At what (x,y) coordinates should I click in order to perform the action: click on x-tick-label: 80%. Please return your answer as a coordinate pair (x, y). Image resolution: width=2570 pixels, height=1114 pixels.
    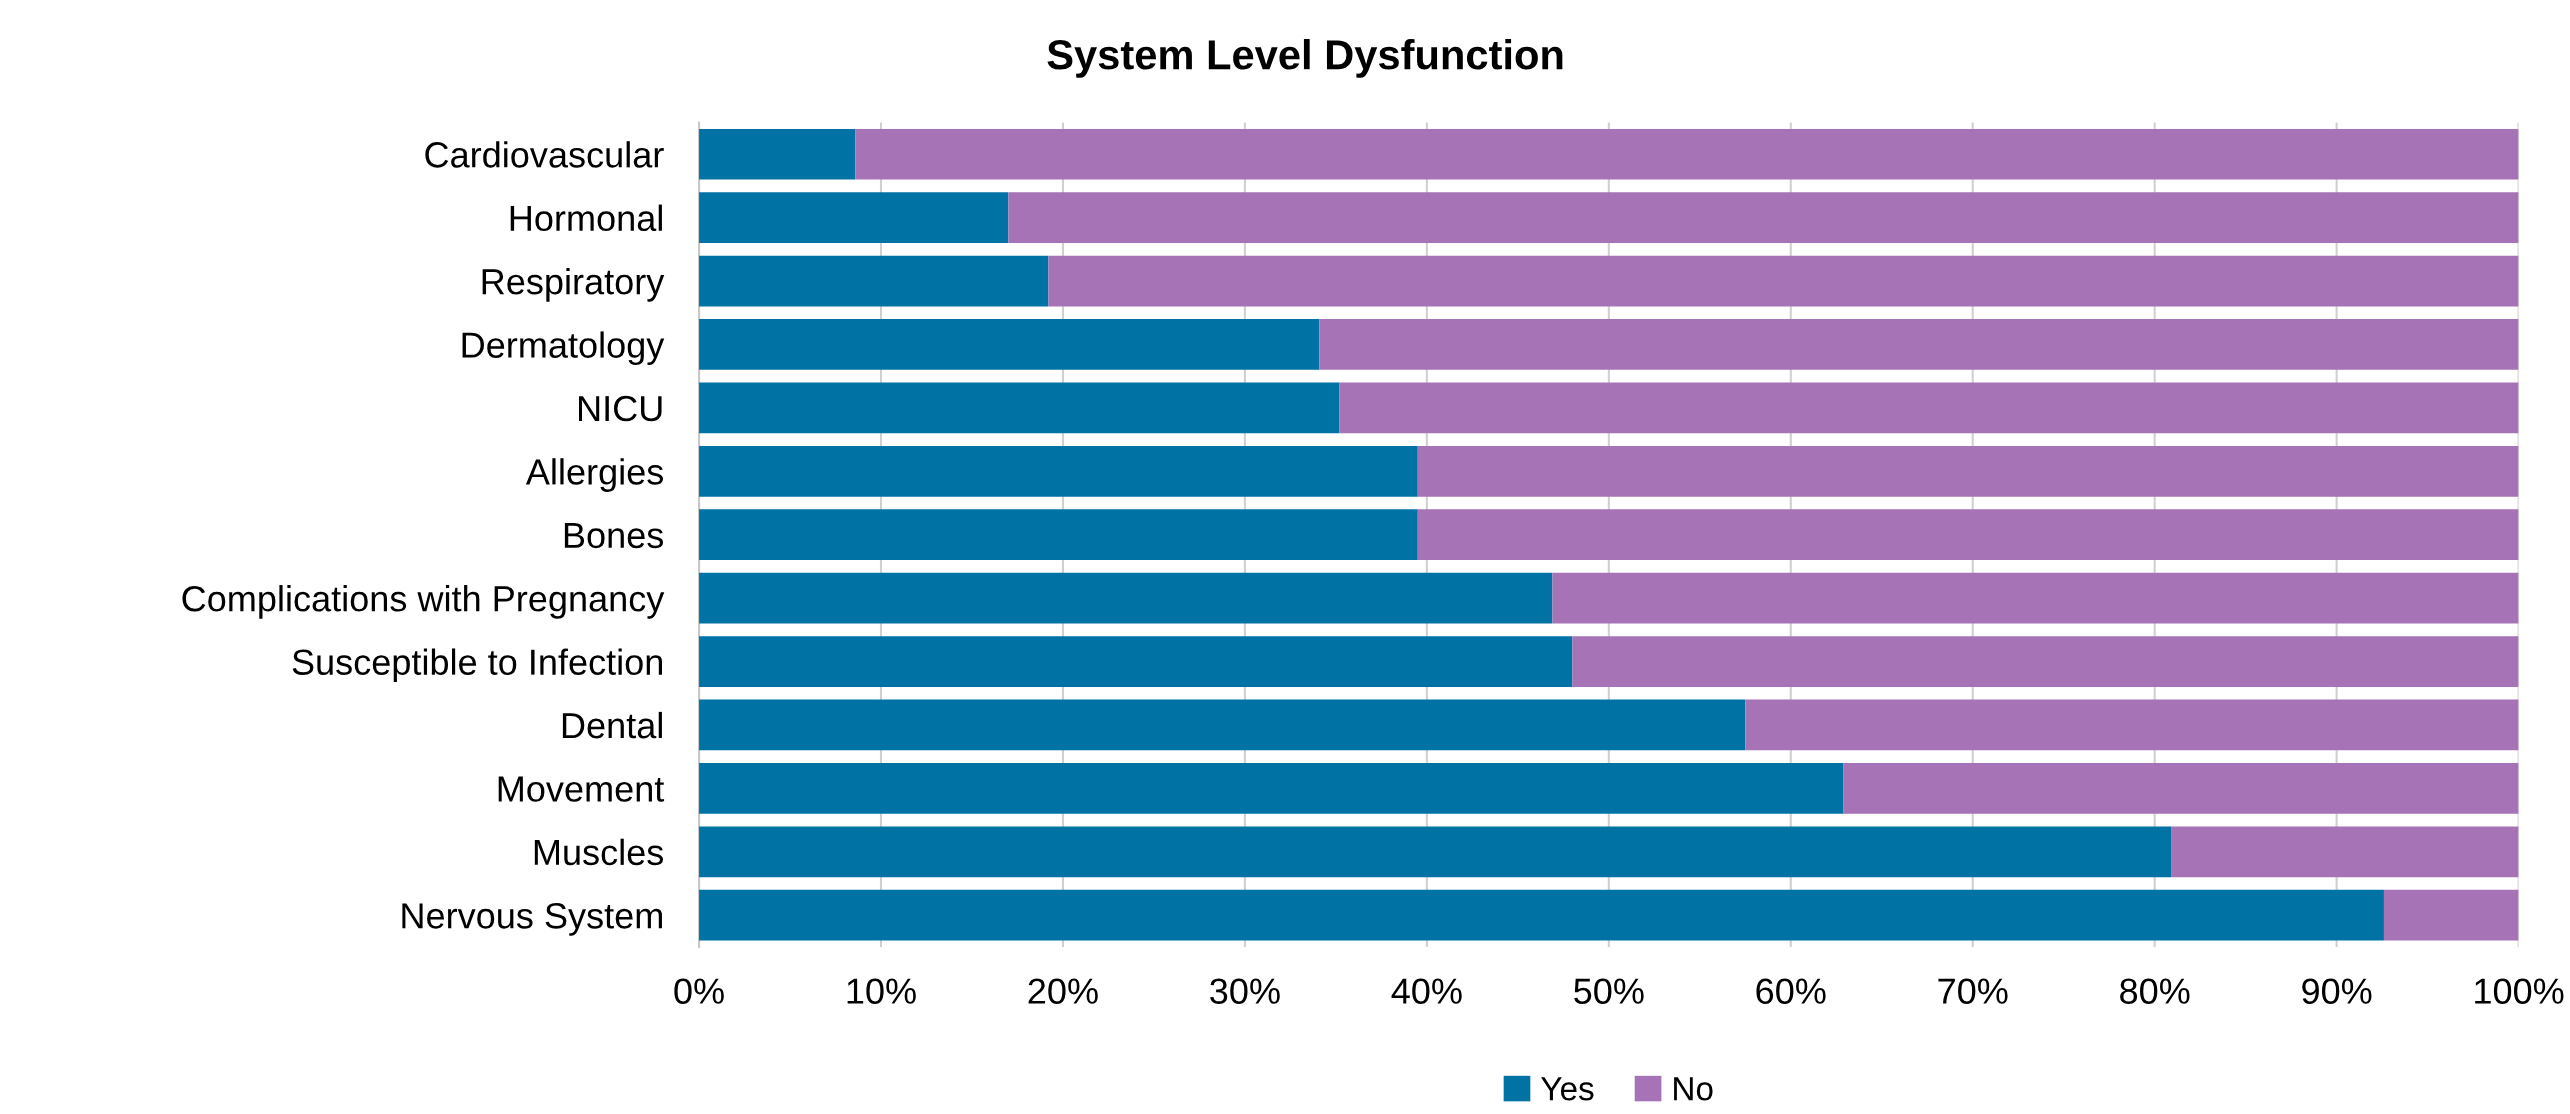
    Looking at the image, I should click on (2155, 991).